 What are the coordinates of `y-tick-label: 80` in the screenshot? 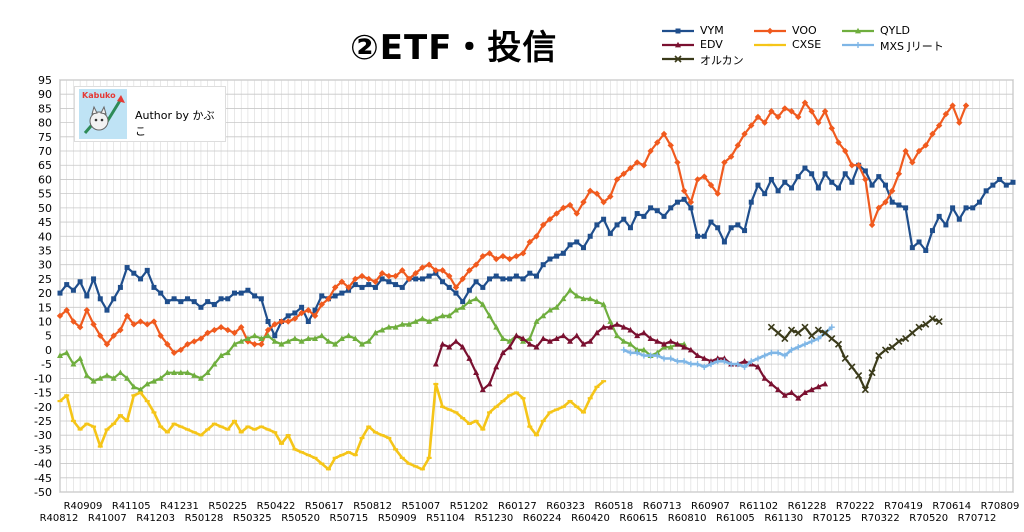 It's located at (45, 123).